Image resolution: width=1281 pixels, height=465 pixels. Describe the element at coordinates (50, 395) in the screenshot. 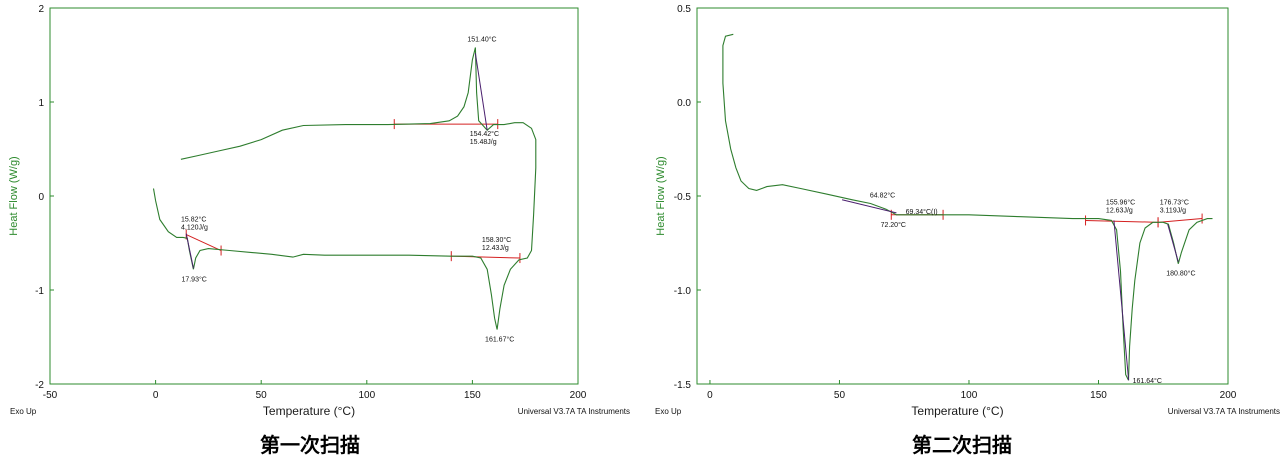

I see `chart1-x-tick-label: -50` at that location.